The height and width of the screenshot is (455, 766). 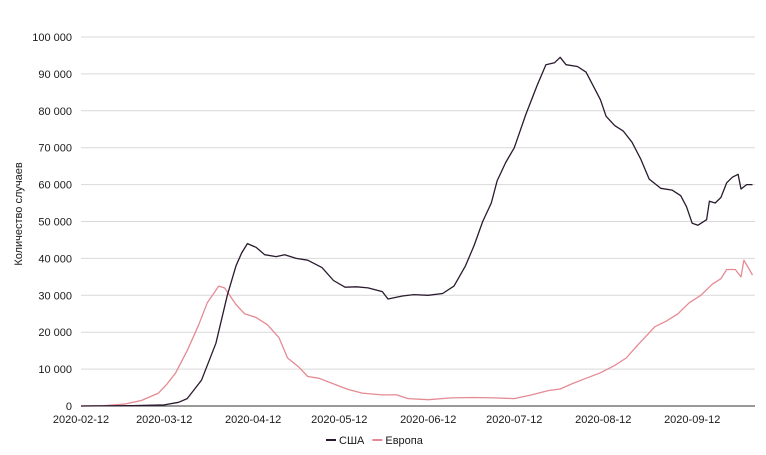 I want to click on y-tick-label: 70 000, so click(x=55, y=149).